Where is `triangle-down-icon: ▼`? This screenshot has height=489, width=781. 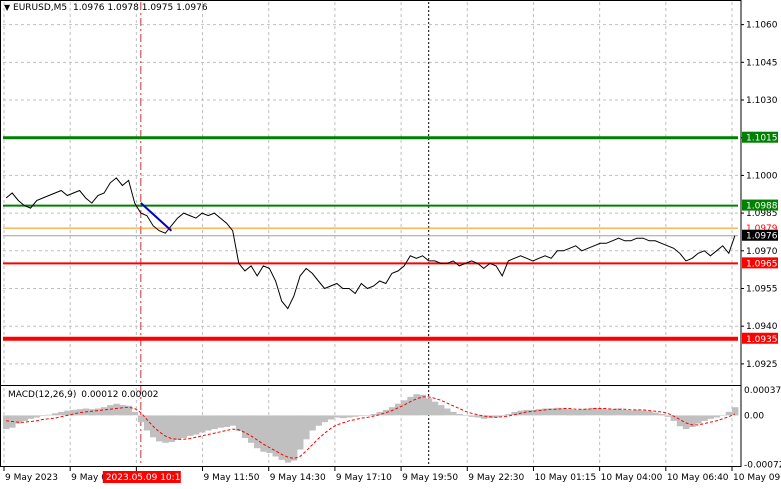 triangle-down-icon: ▼ is located at coordinates (7, 7).